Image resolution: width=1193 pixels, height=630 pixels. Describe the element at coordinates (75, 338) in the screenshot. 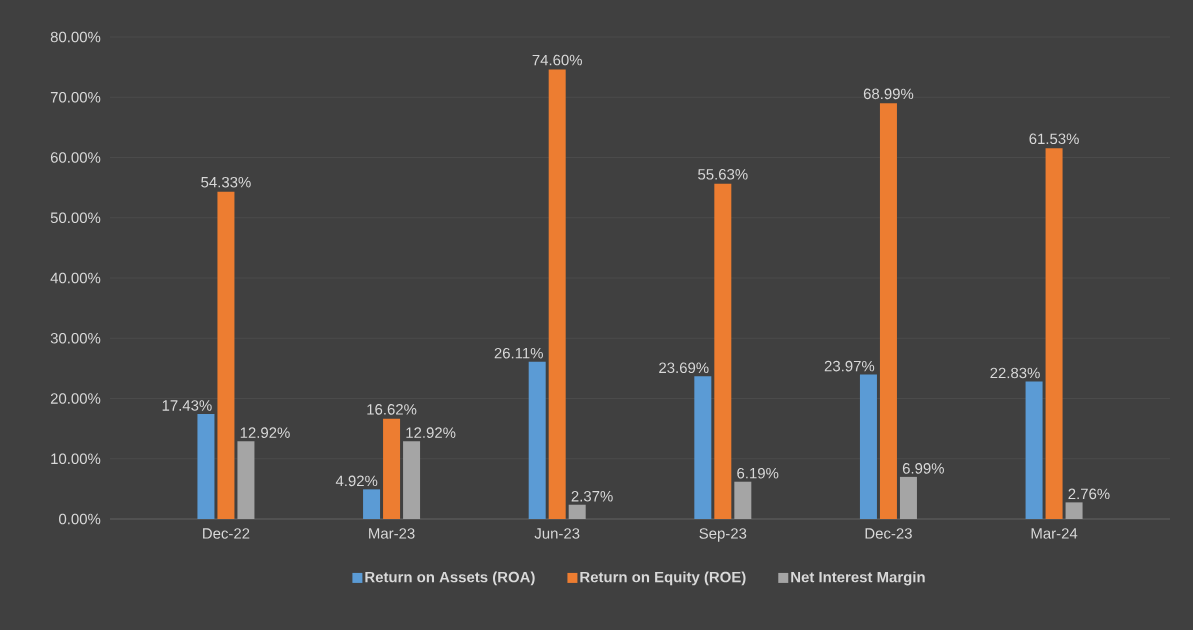

I see `y-tick-label: 30.00%` at that location.